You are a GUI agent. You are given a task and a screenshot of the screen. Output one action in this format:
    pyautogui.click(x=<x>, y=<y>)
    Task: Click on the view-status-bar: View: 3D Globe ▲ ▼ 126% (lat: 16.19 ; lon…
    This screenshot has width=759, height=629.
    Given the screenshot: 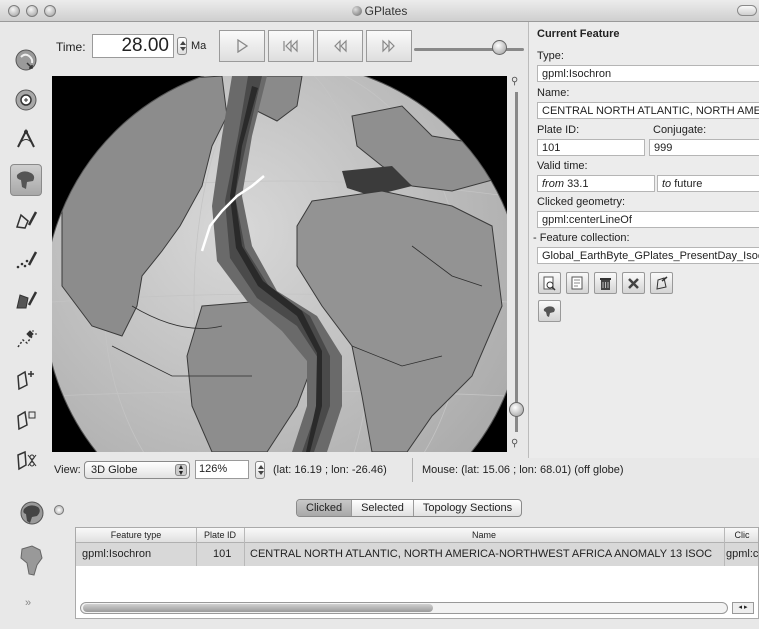 What is the action you would take?
    pyautogui.click(x=405, y=470)
    